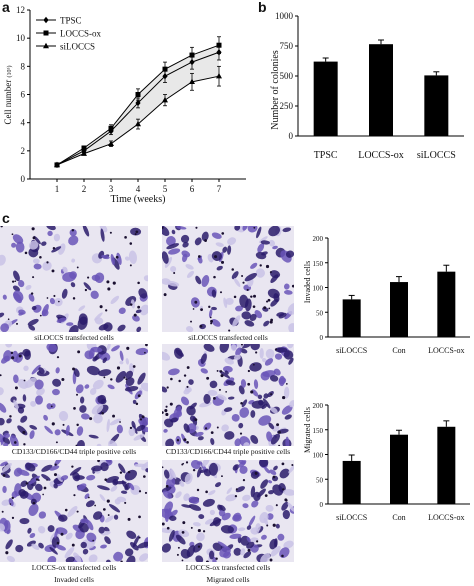 The height and width of the screenshot is (586, 474). What do you see at coordinates (46, 20) in the screenshot?
I see `diamond-marker` at bounding box center [46, 20].